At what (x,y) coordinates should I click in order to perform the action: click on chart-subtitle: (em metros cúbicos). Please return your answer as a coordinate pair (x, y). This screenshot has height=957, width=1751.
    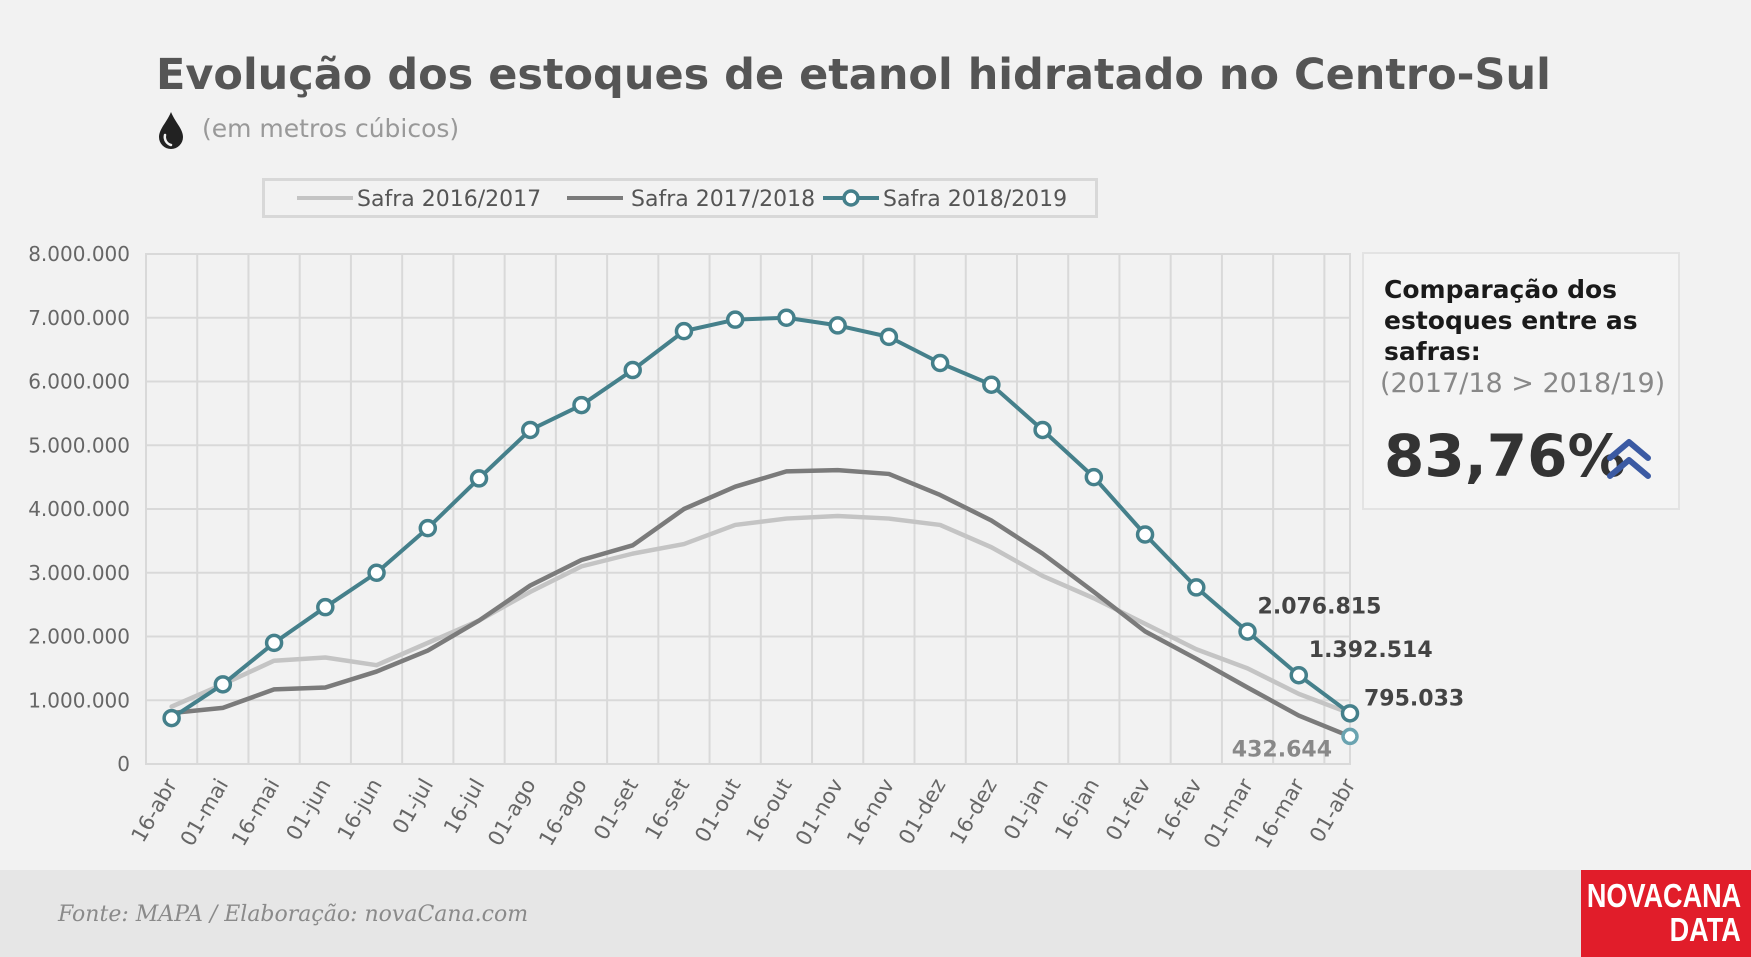
    Looking at the image, I should click on (331, 128).